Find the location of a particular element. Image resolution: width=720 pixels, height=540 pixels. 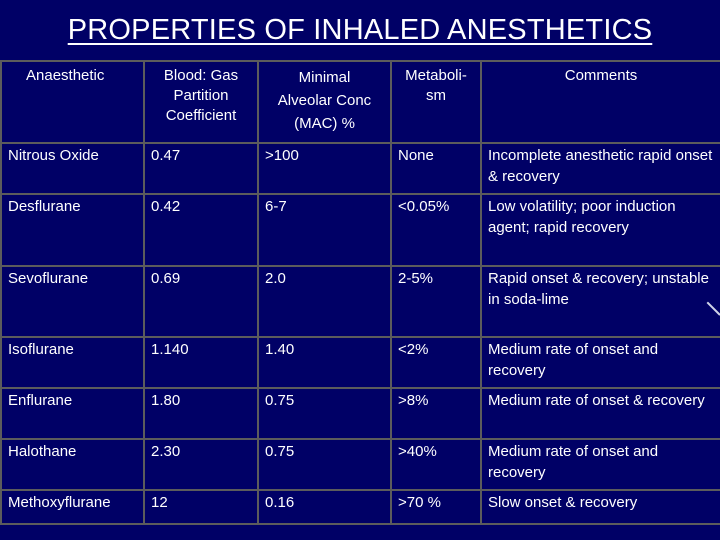

cell-name: Methoxyflurane is located at coordinates (72, 507).